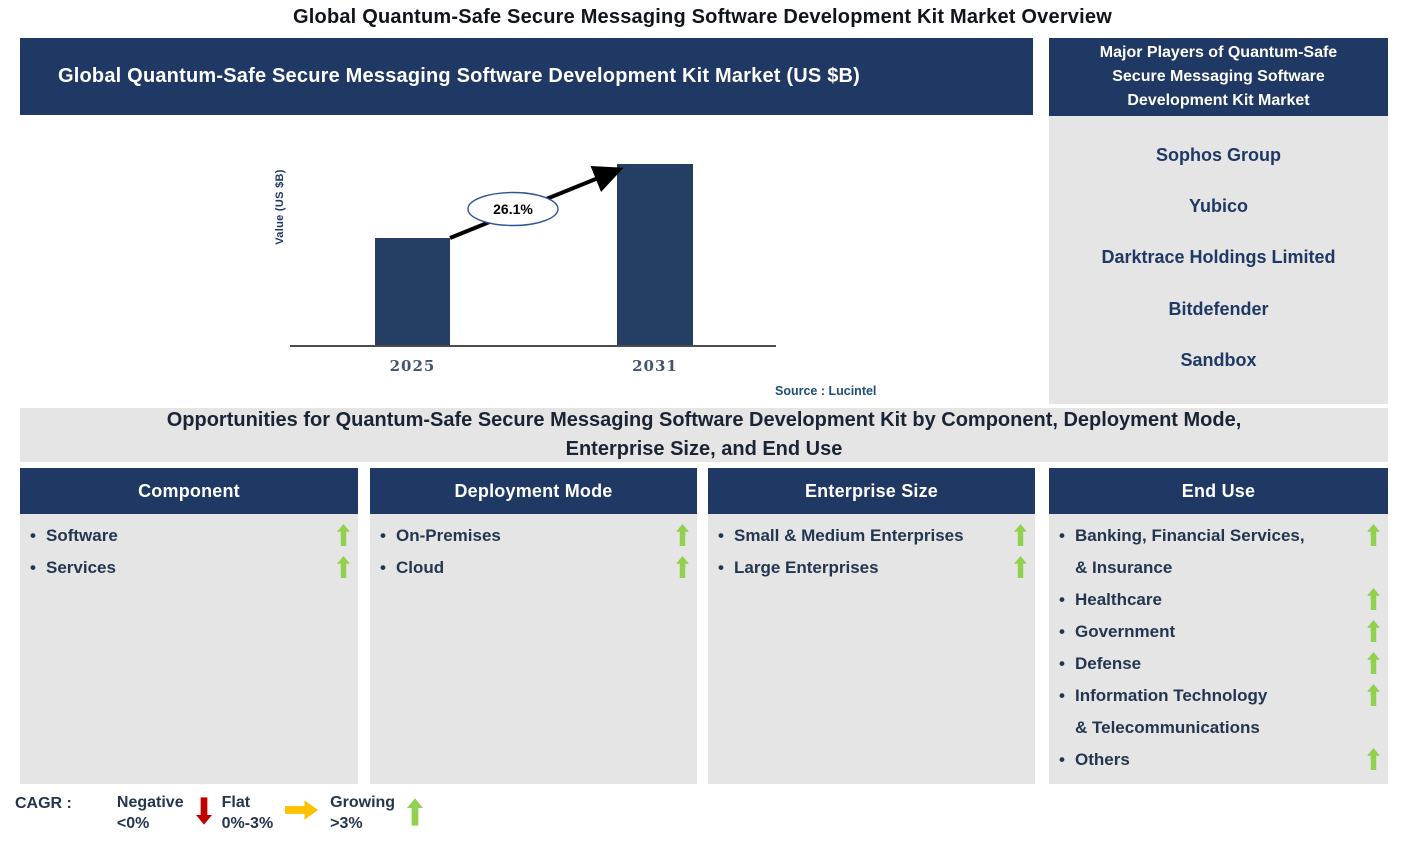 This screenshot has width=1405, height=845. What do you see at coordinates (534, 568) in the screenshot?
I see `opportunity-item: Cloud` at bounding box center [534, 568].